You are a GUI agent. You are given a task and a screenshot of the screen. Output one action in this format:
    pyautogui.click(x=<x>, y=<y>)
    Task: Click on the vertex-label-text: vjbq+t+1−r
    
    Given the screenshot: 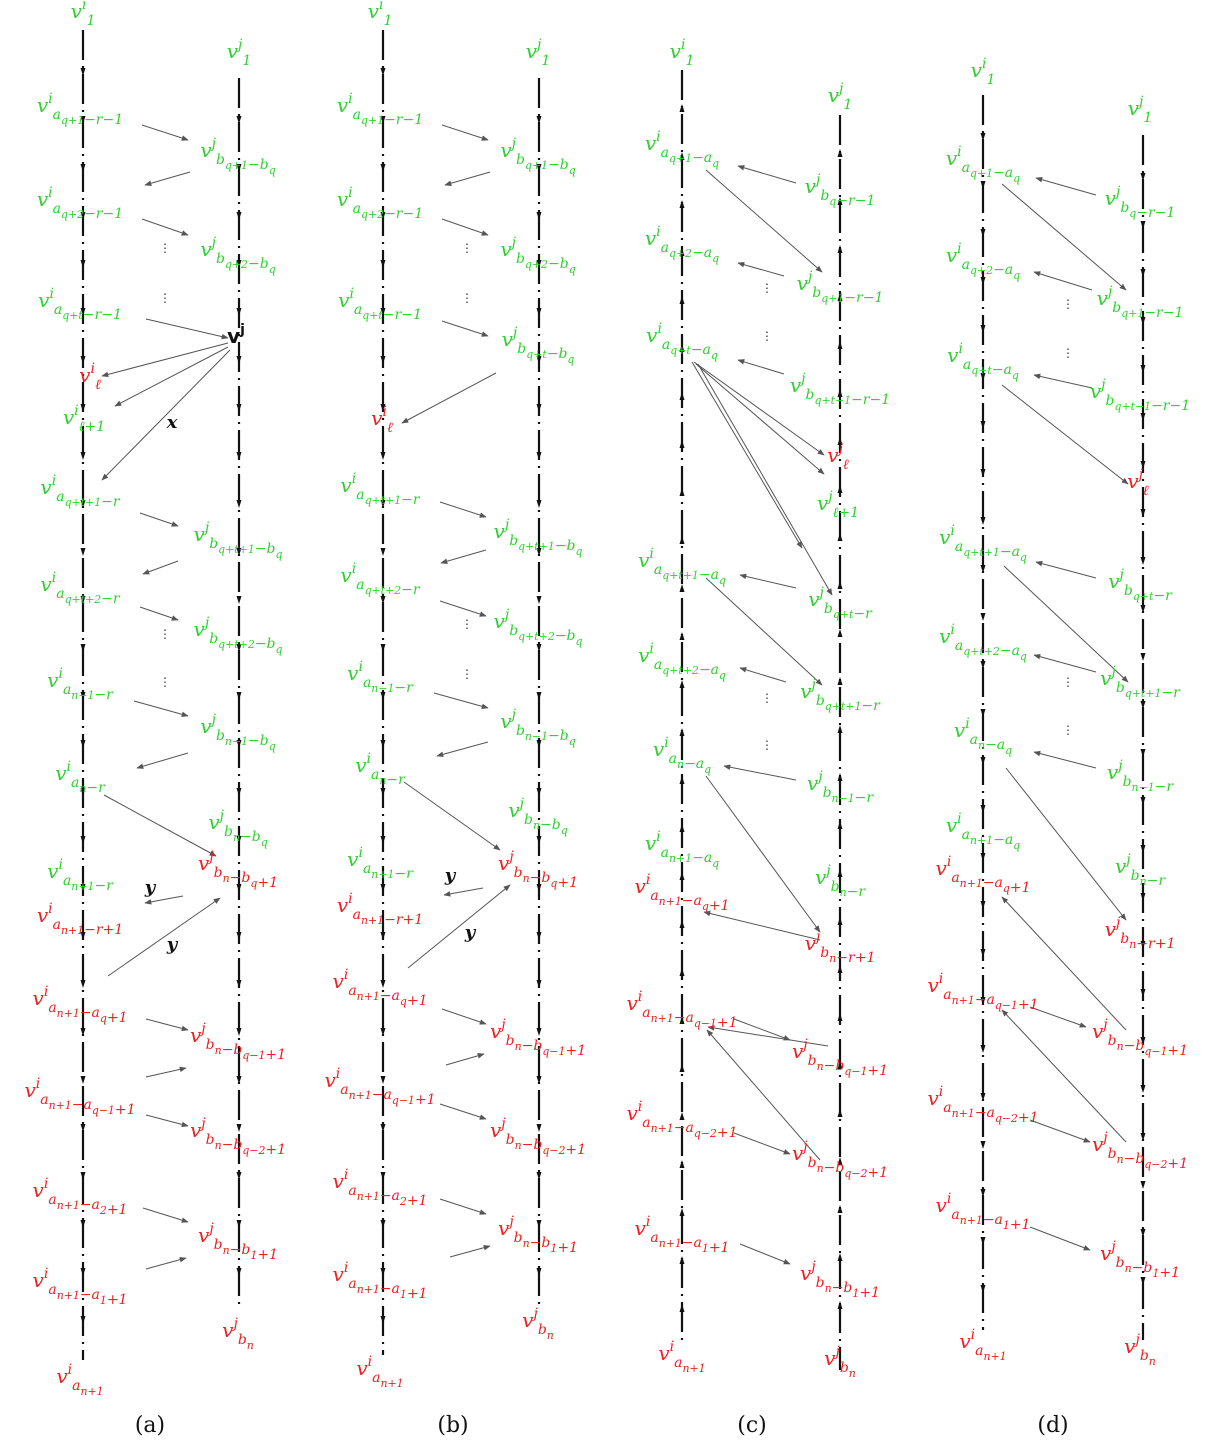 What is the action you would take?
    pyautogui.click(x=840, y=695)
    